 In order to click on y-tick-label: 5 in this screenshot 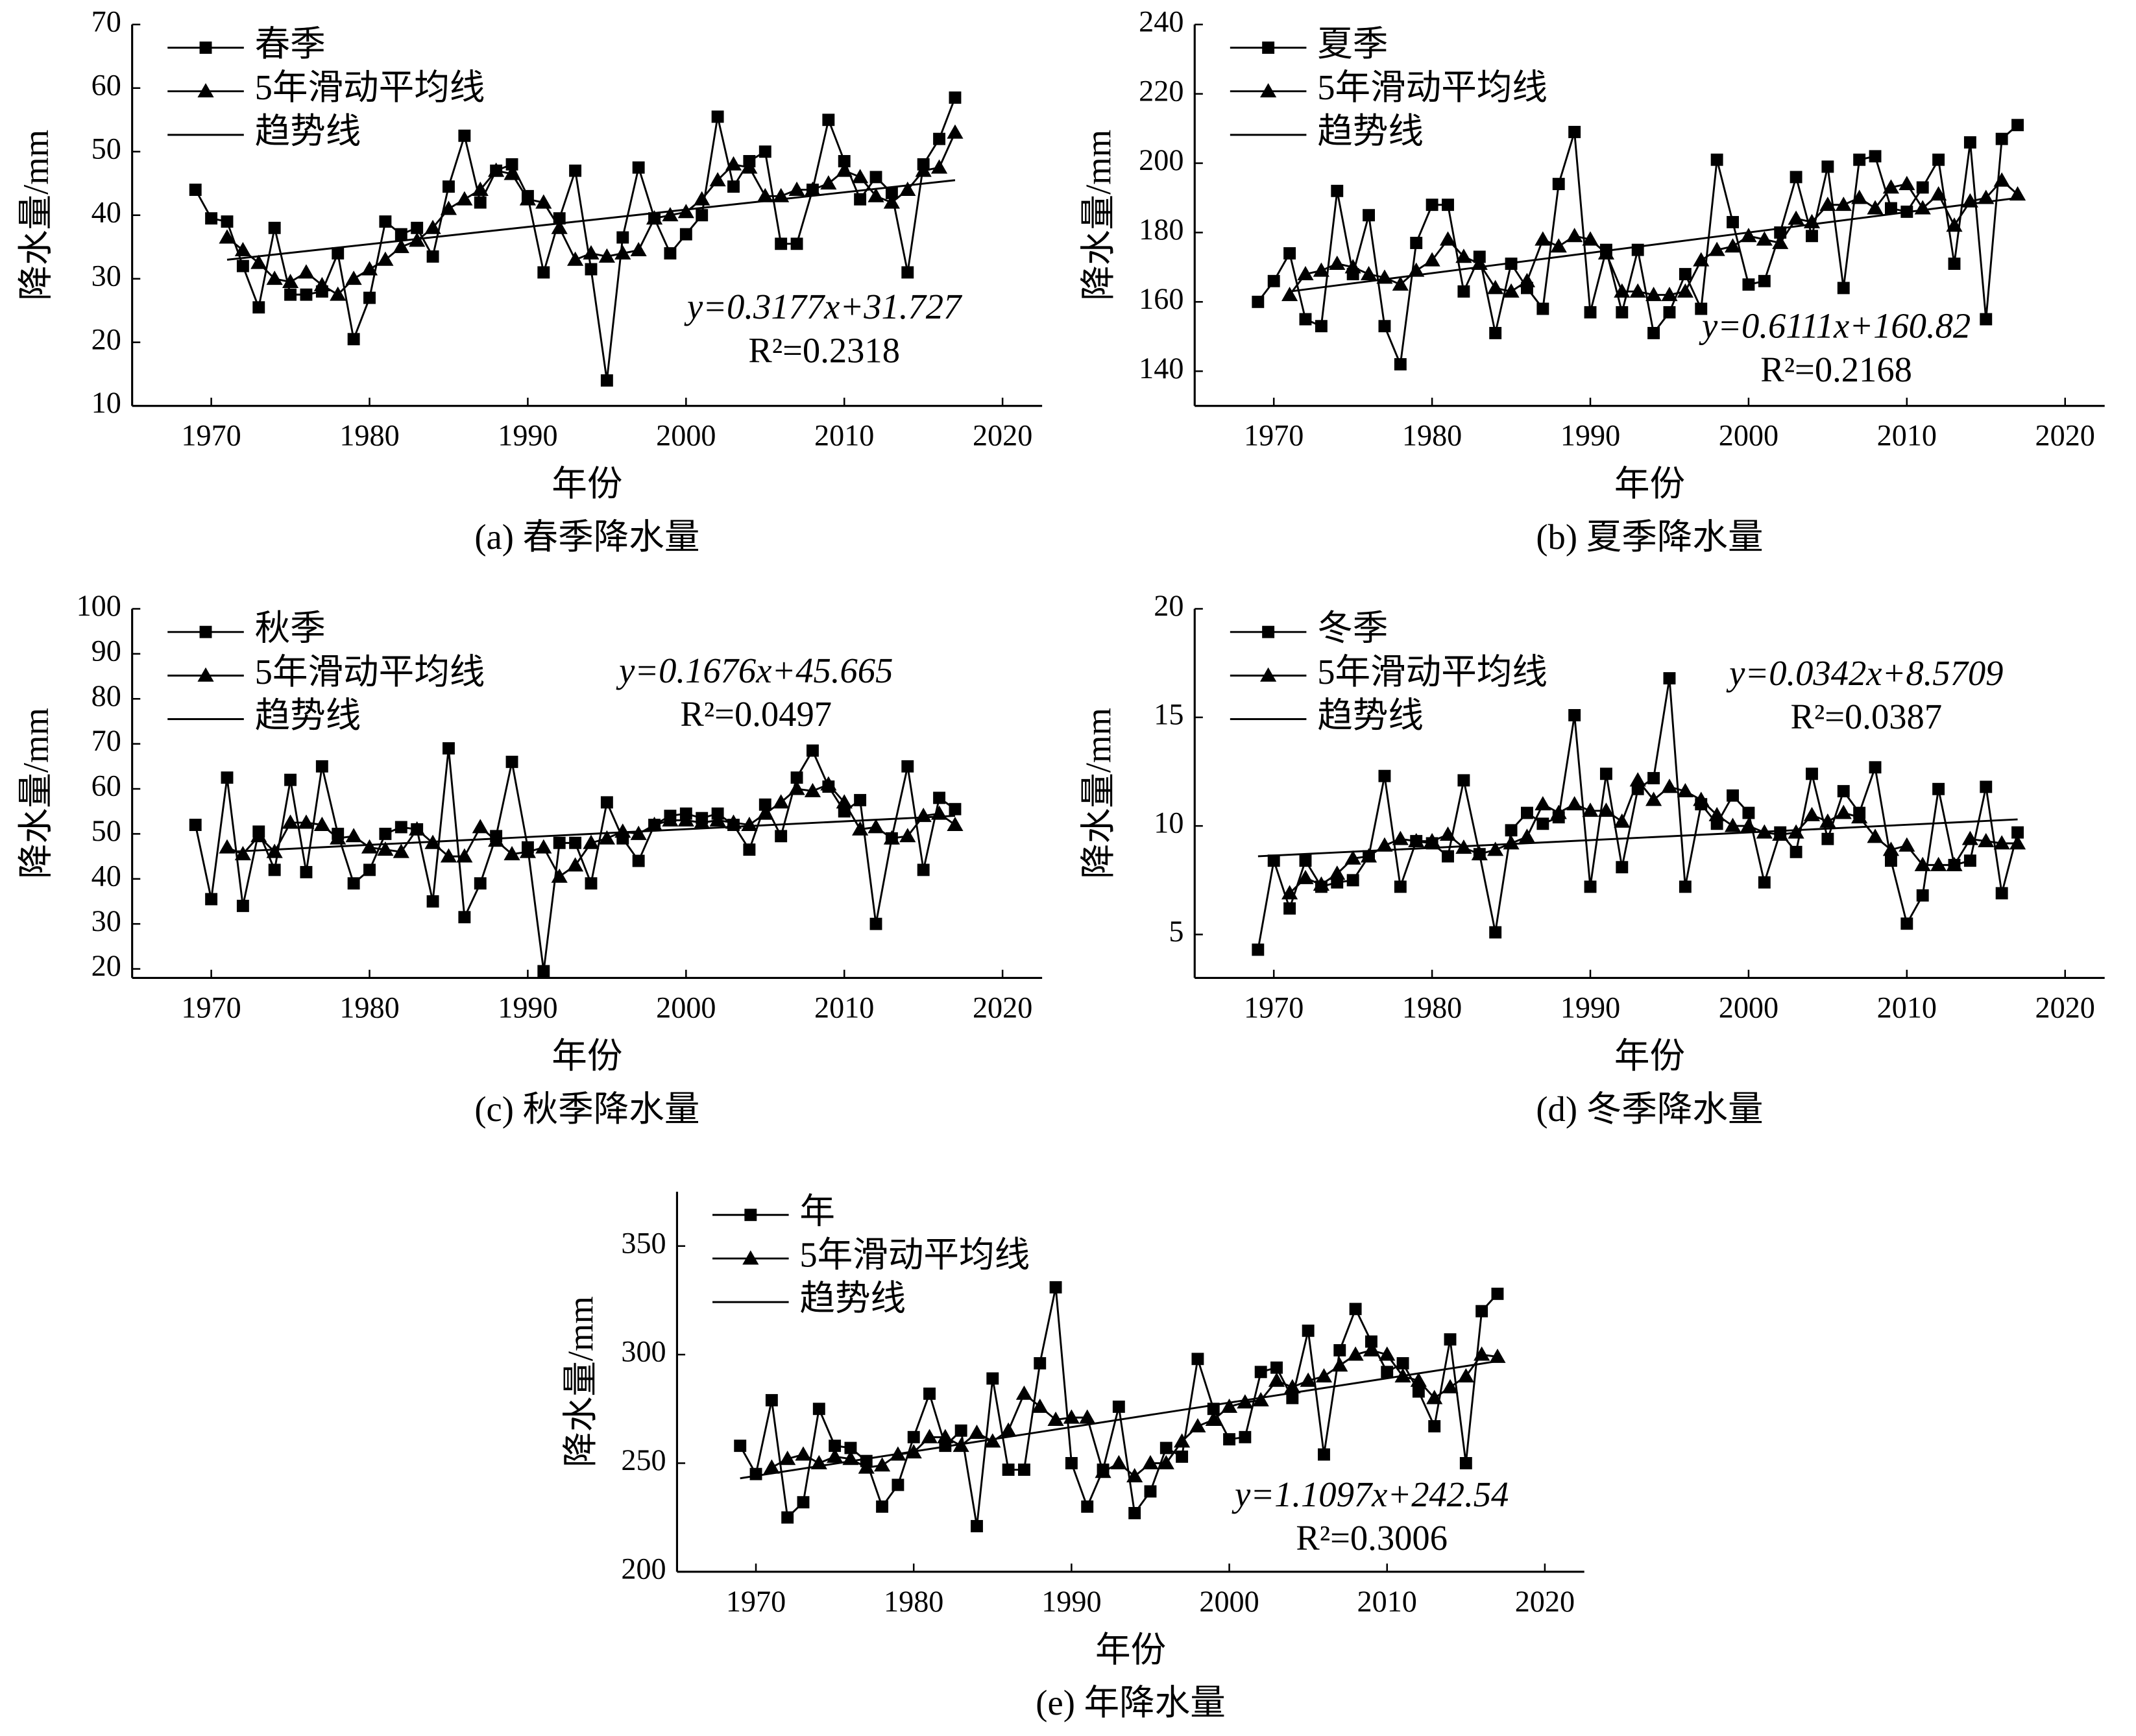, I will do `click(1176, 931)`.